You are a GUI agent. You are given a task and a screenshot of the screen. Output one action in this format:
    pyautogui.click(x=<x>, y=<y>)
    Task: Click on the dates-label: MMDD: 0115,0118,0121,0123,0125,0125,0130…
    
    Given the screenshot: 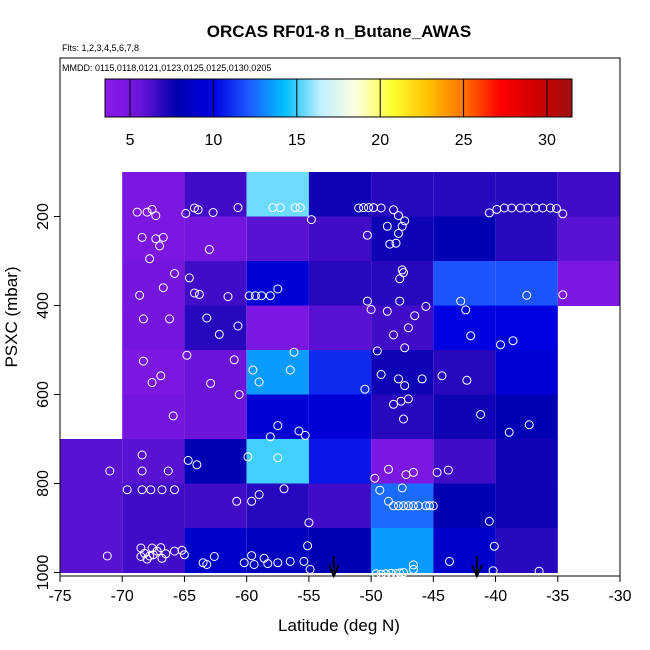 What is the action you would take?
    pyautogui.click(x=166, y=68)
    